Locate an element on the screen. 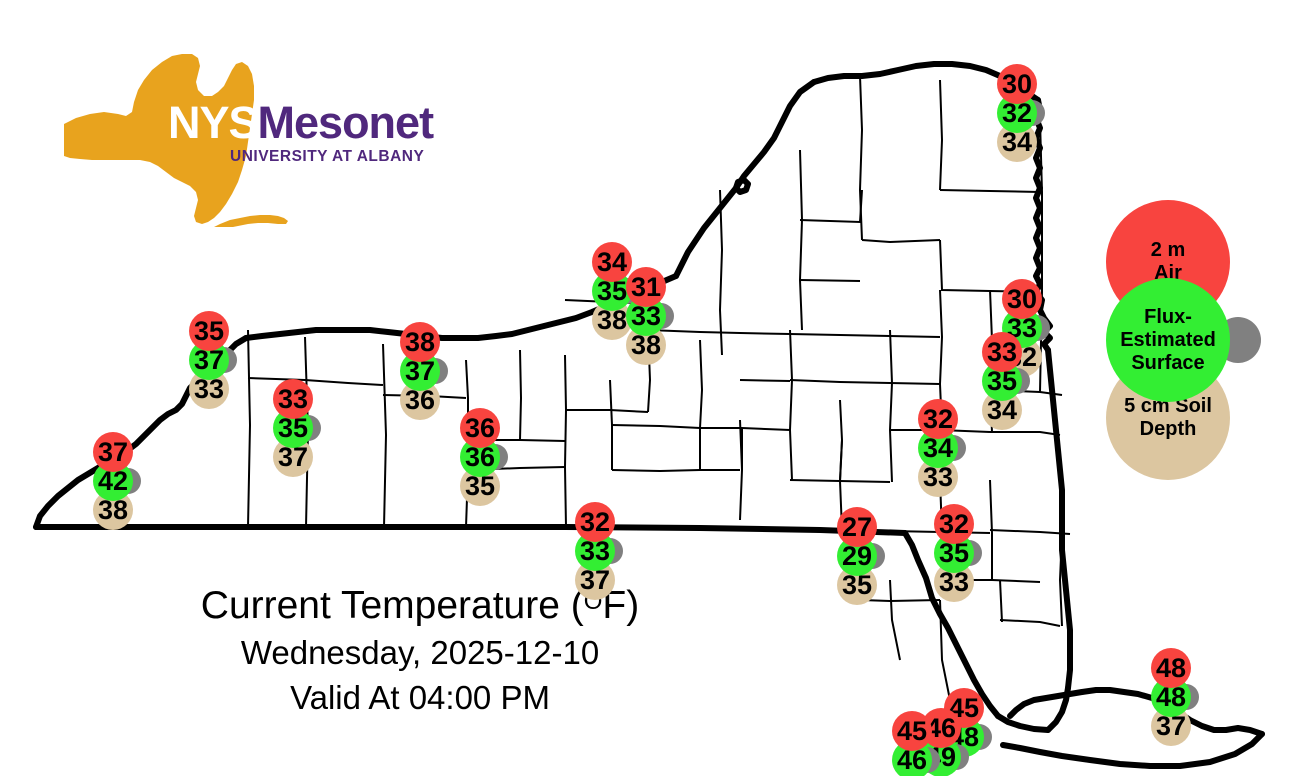  legend-flux-label-2: Estimated is located at coordinates (1168, 339).